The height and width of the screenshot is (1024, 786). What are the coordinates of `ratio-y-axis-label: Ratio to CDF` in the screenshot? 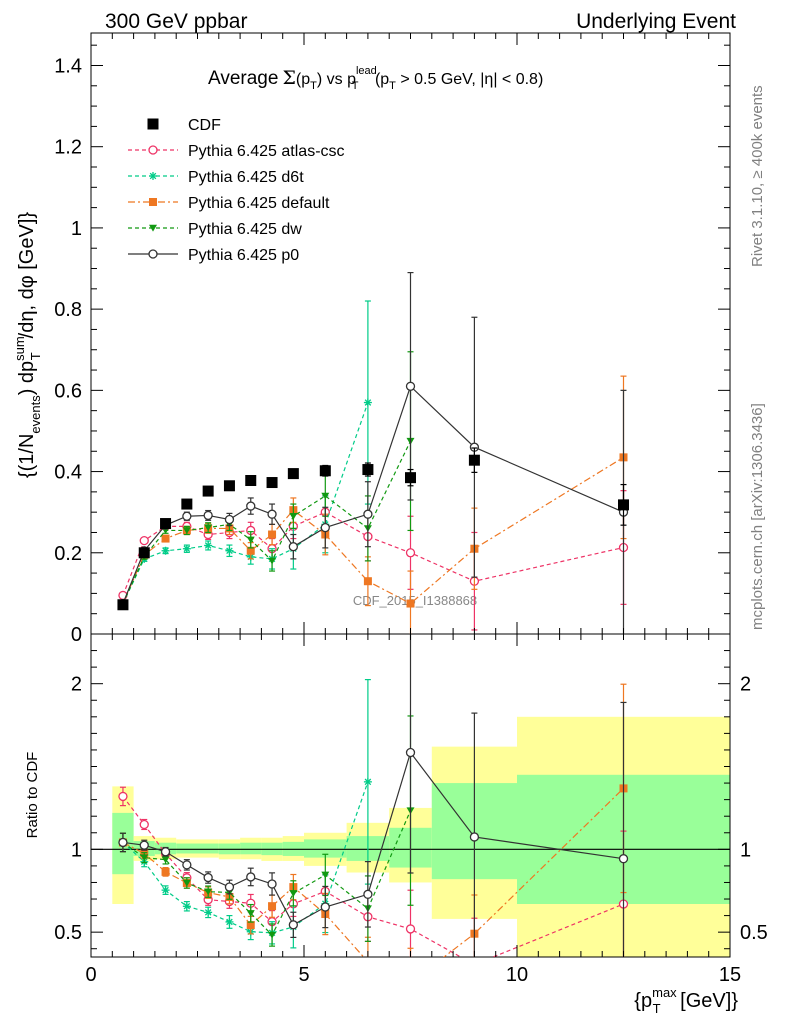 It's located at (32, 795).